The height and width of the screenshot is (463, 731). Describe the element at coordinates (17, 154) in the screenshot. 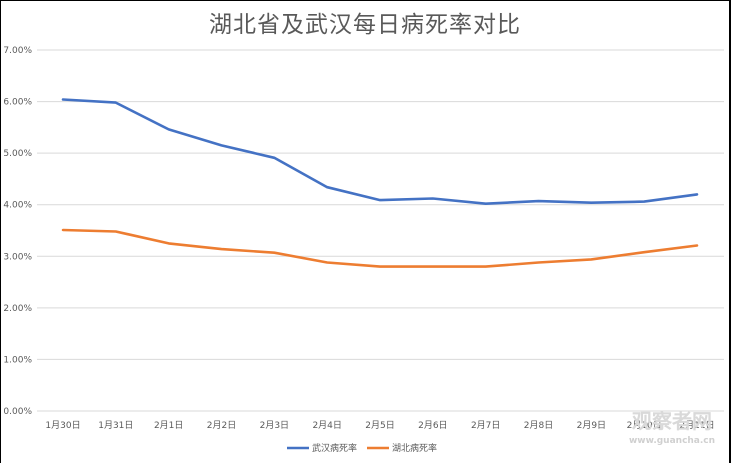

I see `y-tick-label: 5.00%` at that location.